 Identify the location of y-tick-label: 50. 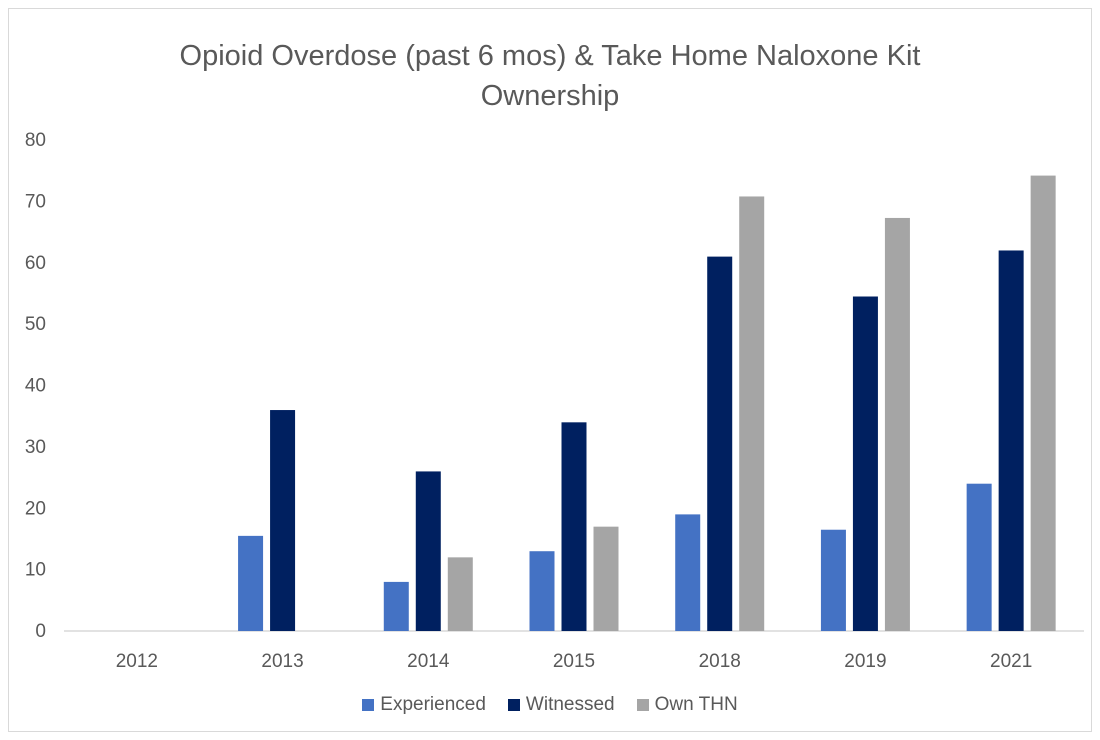
(35, 324).